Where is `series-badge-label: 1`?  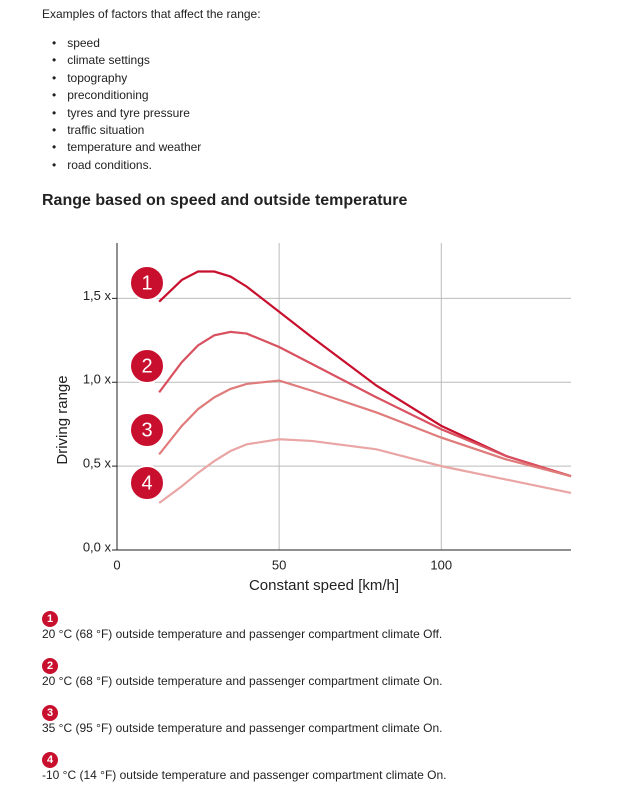
series-badge-label: 1 is located at coordinates (146, 283).